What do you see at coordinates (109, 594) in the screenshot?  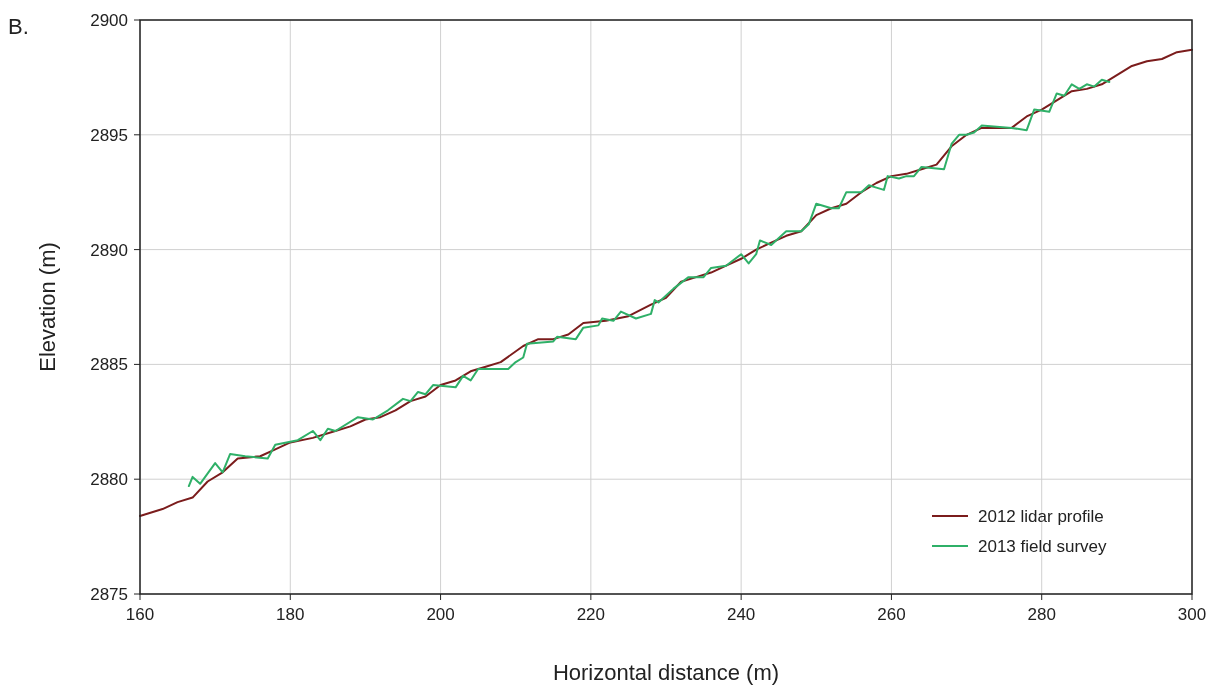 I see `y-tick-label: 2875` at bounding box center [109, 594].